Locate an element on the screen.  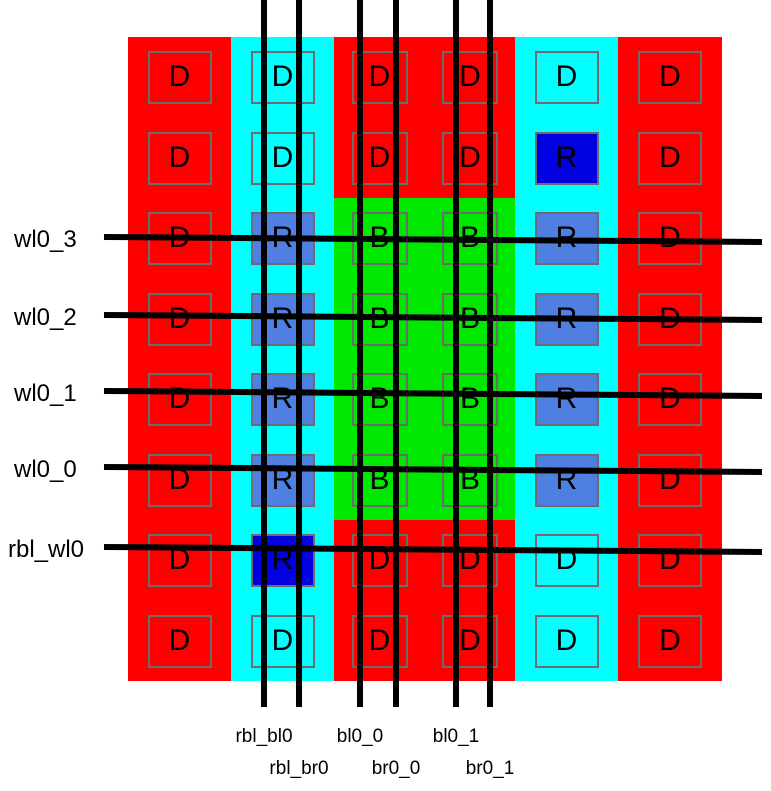
bitcell-column-right-dummy-row-0: D is located at coordinates (670, 77).